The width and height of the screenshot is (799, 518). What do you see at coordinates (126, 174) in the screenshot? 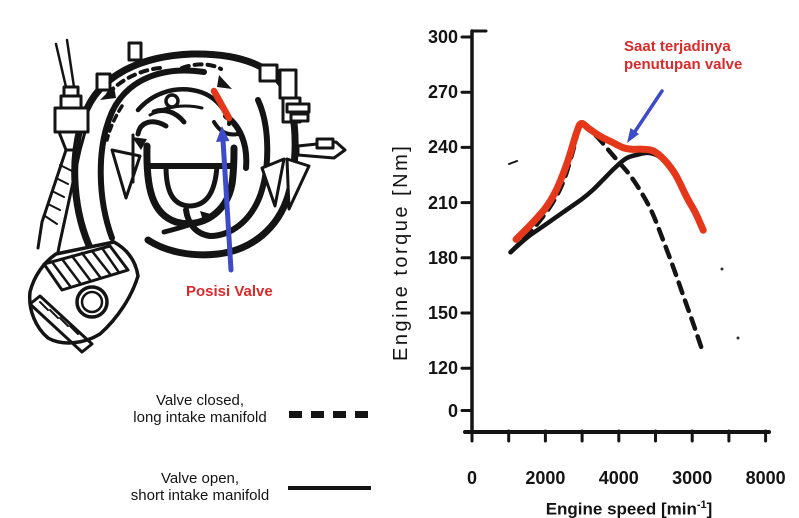
I see `chamber-wedge` at bounding box center [126, 174].